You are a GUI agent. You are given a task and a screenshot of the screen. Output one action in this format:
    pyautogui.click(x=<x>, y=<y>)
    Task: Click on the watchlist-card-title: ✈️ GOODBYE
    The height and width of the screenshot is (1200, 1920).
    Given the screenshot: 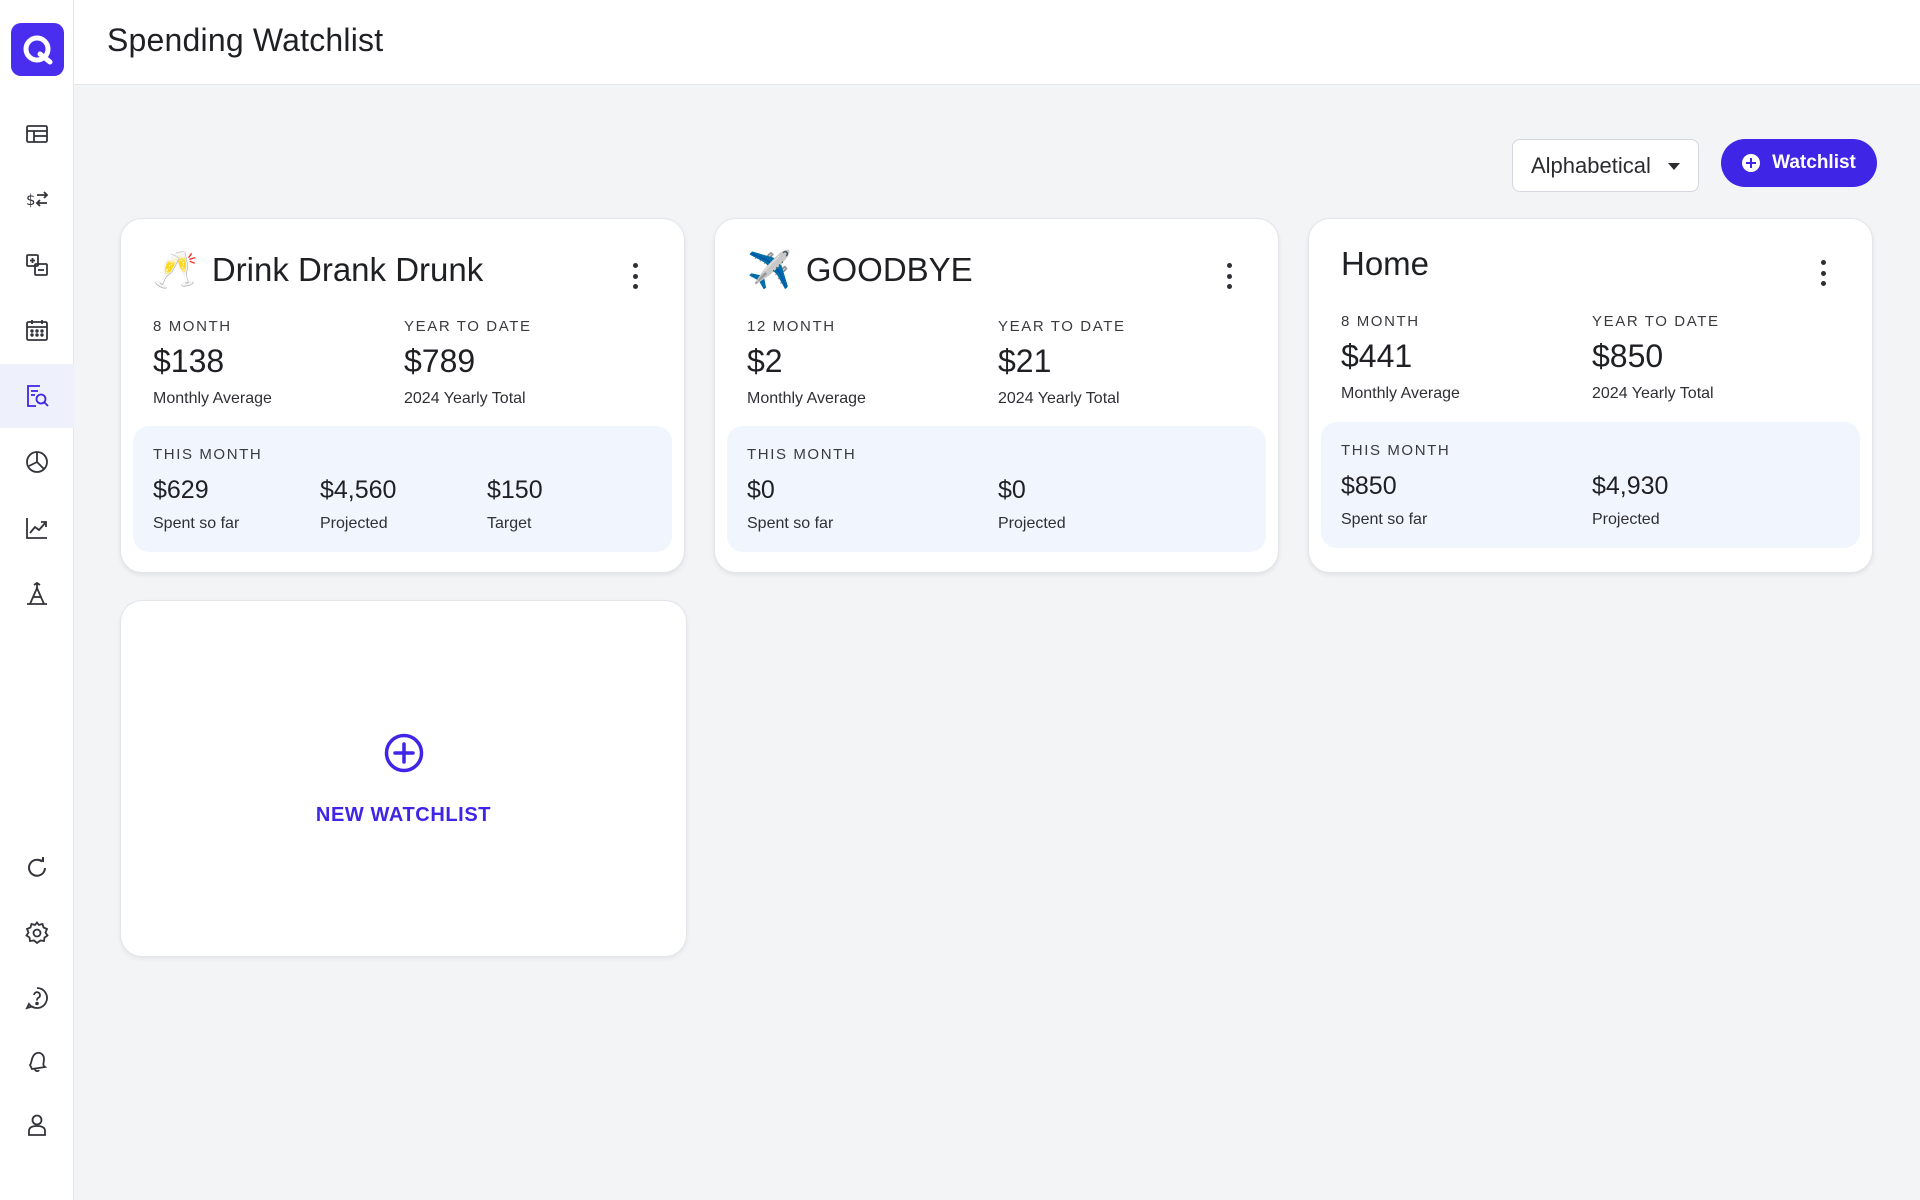 What is the action you would take?
    pyautogui.click(x=860, y=270)
    